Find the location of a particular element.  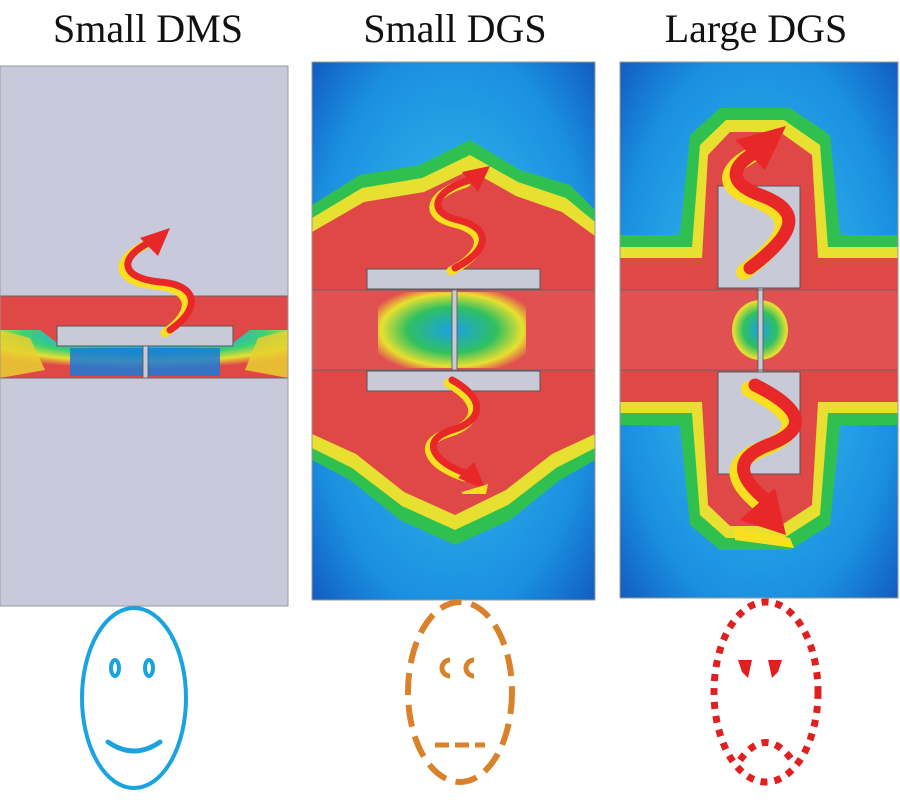

field-edge-left is located at coordinates (22, 354).